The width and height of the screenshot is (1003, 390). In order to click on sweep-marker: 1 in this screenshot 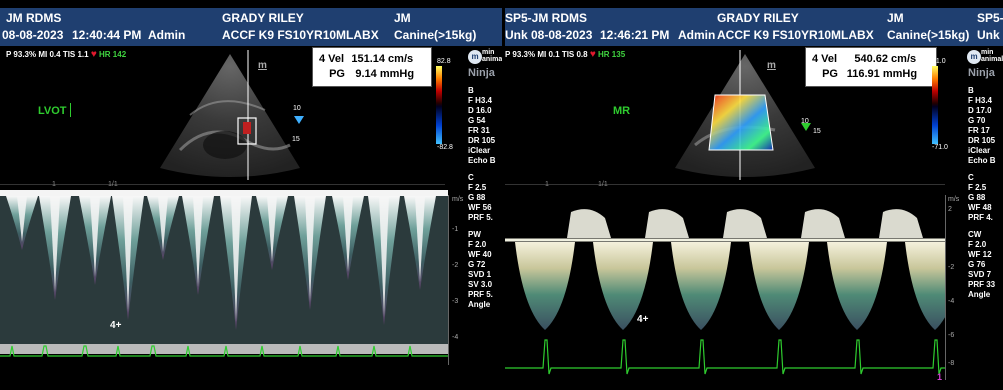, I will do `click(940, 377)`.